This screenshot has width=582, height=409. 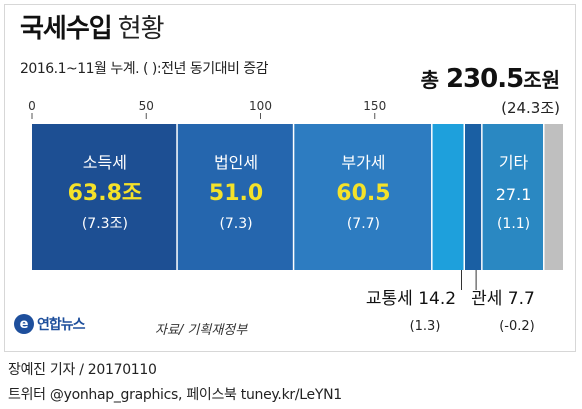 What do you see at coordinates (553, 197) in the screenshot?
I see `bar-remainder` at bounding box center [553, 197].